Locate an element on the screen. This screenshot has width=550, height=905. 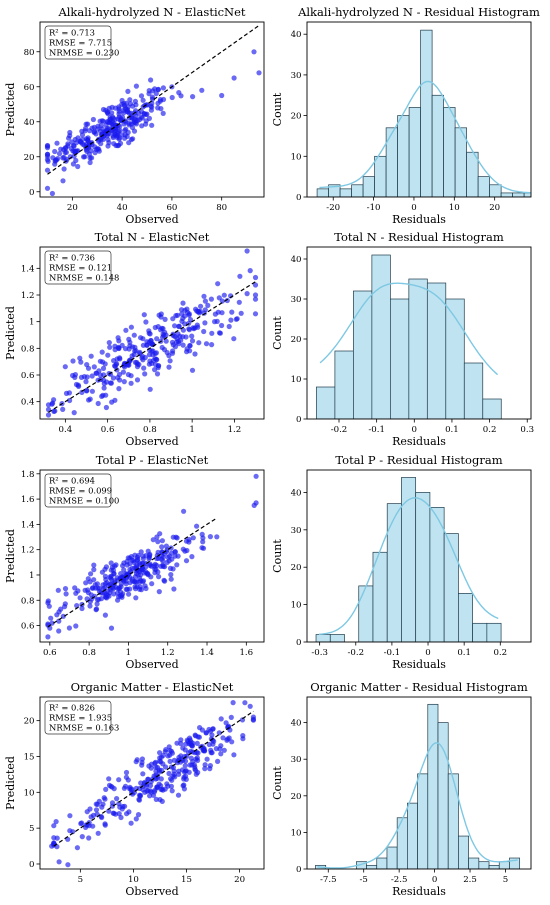
x-tick-label: -2.5 is located at coordinates (399, 880).